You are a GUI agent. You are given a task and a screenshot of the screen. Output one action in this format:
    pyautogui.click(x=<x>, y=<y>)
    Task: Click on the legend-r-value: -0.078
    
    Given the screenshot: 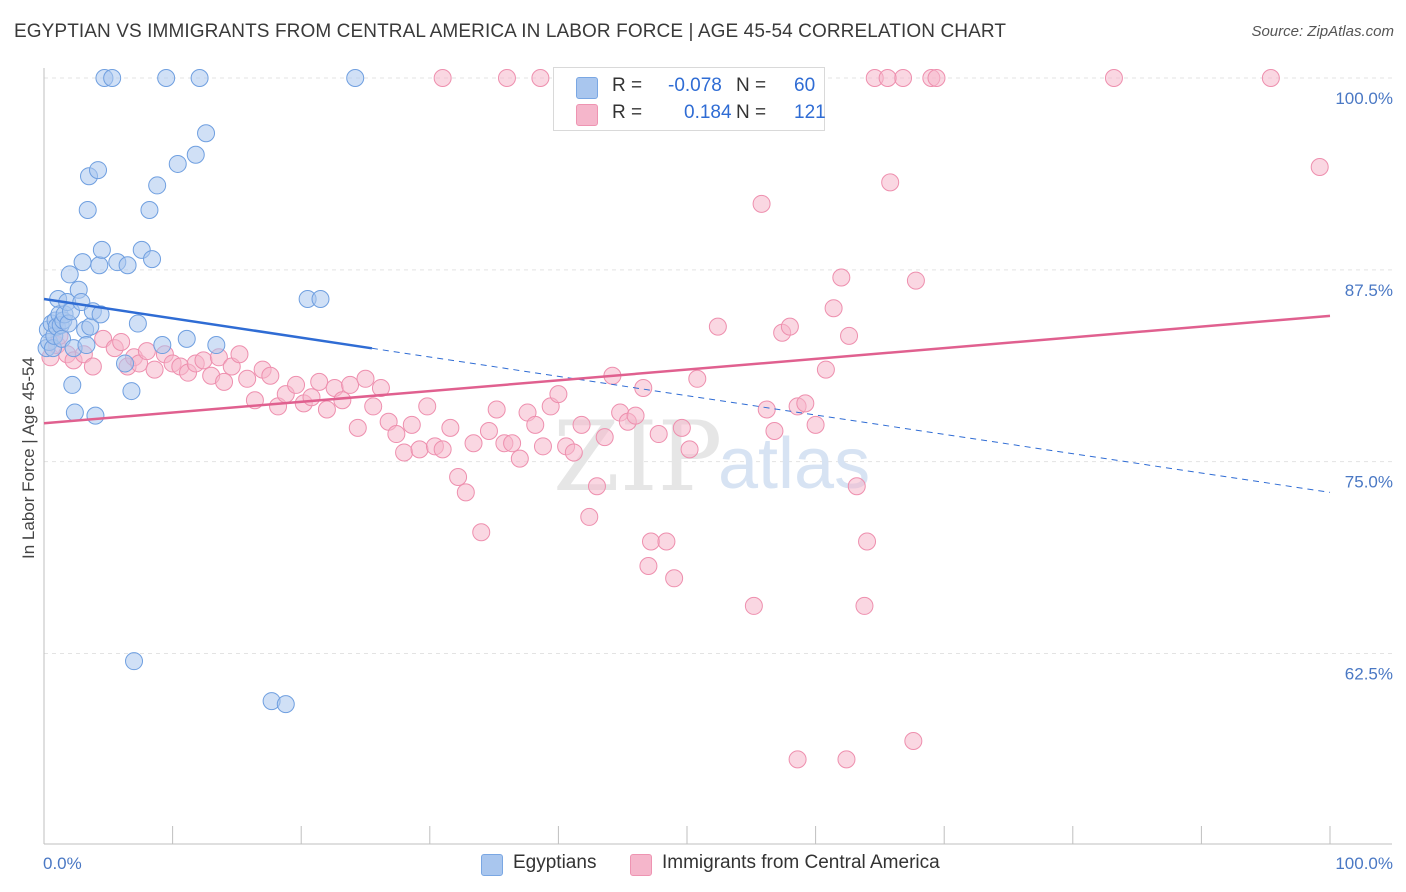 What is the action you would take?
    pyautogui.click(x=695, y=85)
    